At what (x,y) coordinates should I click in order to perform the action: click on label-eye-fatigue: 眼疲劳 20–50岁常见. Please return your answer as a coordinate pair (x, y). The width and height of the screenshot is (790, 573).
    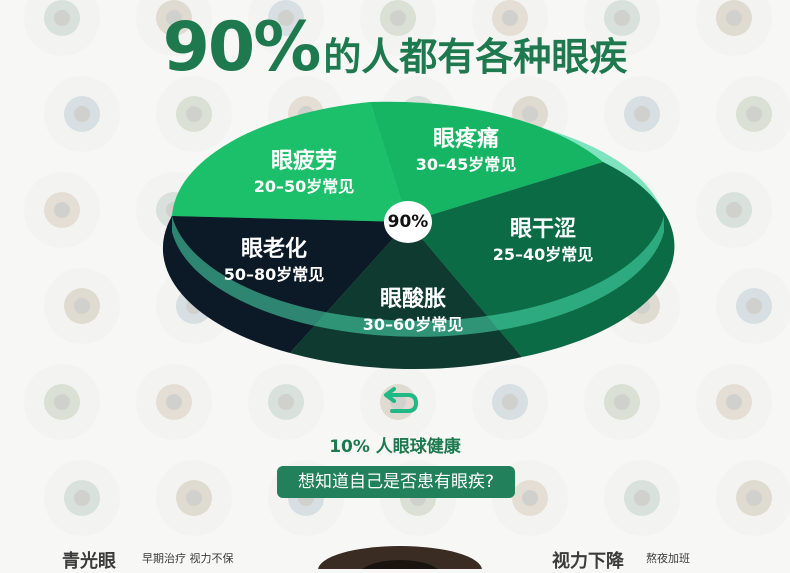
    Looking at the image, I should click on (304, 172).